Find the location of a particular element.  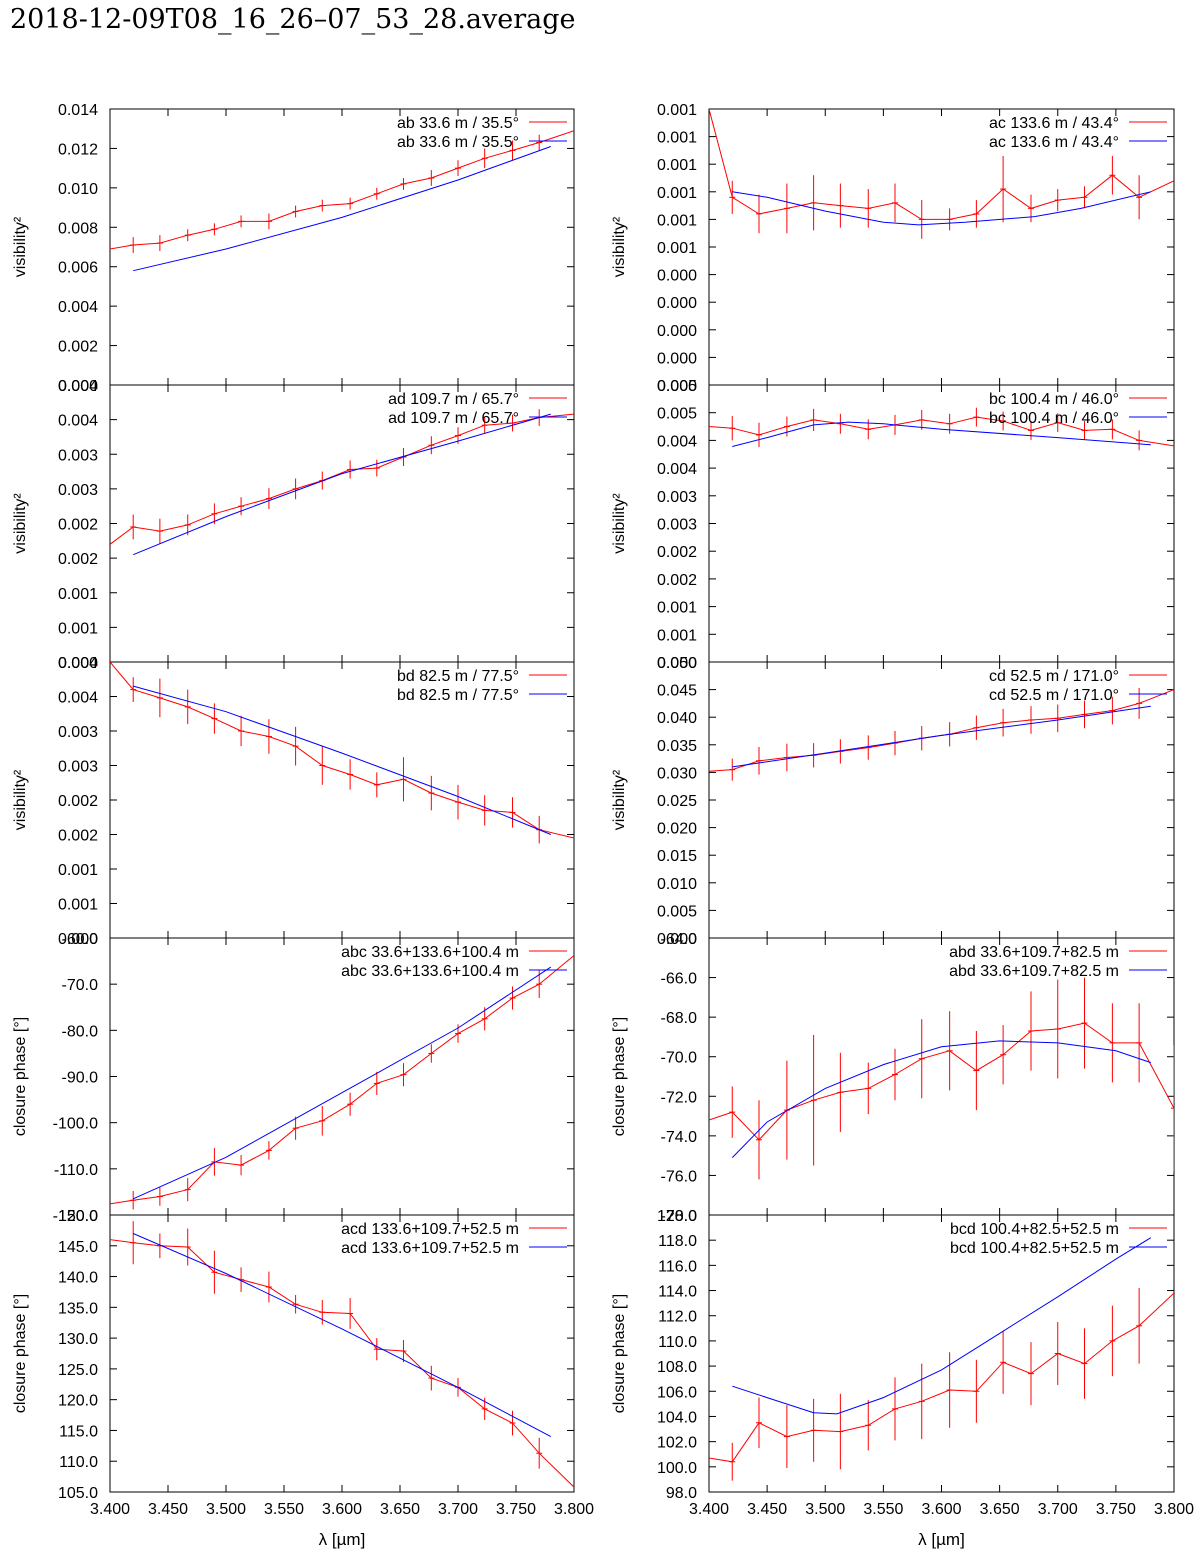

y-tick-label: 110.0 is located at coordinates (78, 1462).